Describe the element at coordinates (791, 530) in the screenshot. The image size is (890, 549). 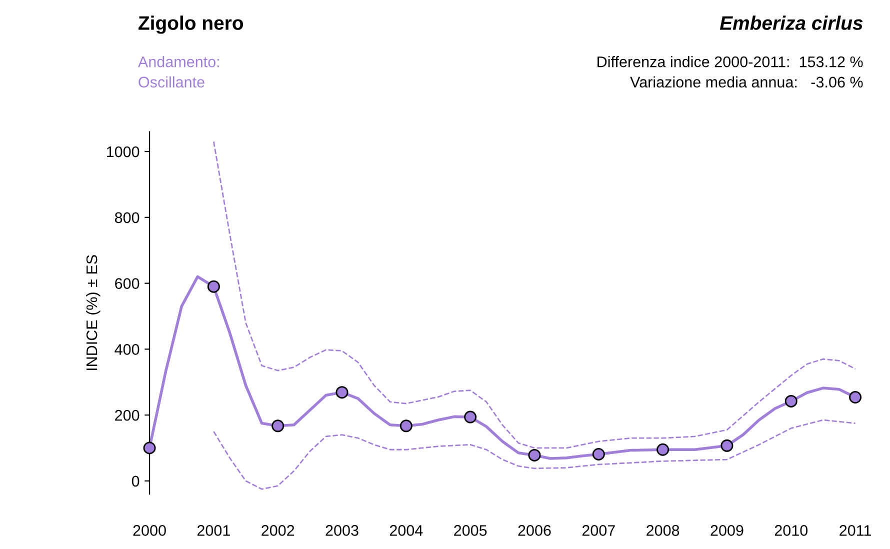
I see `x-tick-label: 2010` at that location.